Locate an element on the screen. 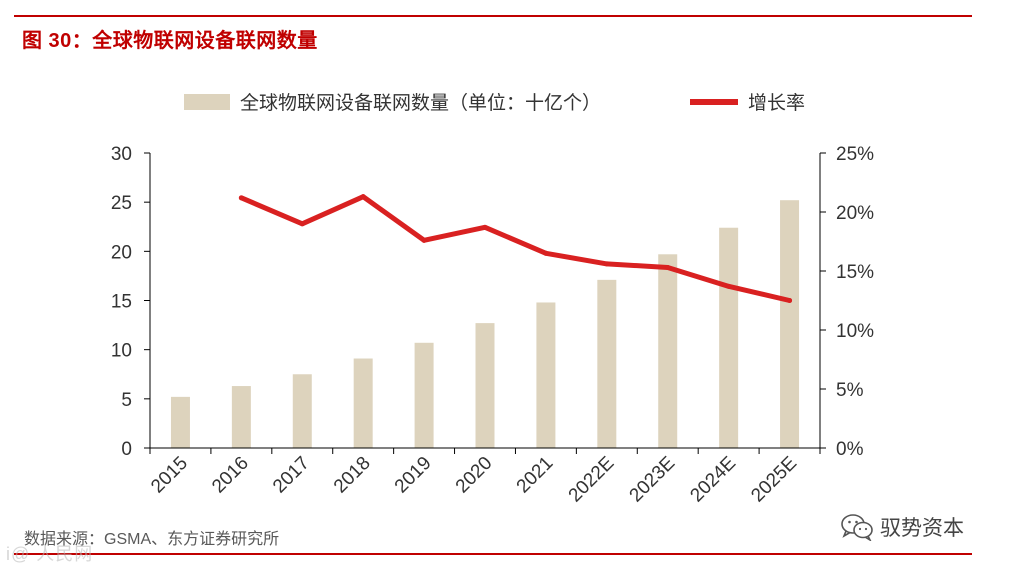 This screenshot has height=571, width=1014. y-right-tick-label: 0% is located at coordinates (850, 449).